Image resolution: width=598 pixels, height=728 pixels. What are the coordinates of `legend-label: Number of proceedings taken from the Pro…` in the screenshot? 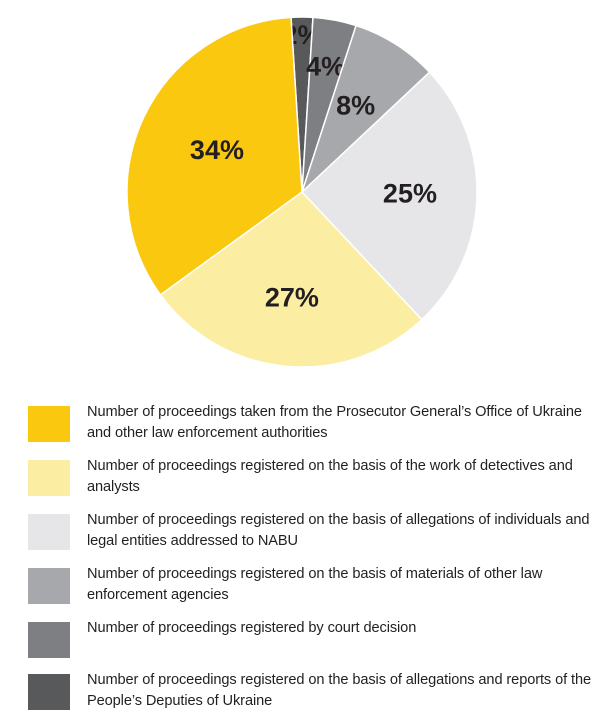 It's located at (334, 422).